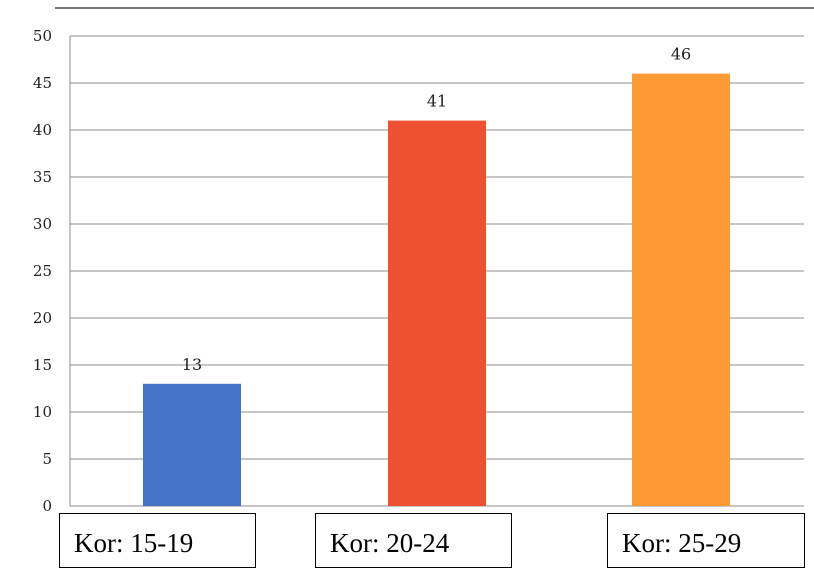  I want to click on y-tick-label: 0, so click(47, 506).